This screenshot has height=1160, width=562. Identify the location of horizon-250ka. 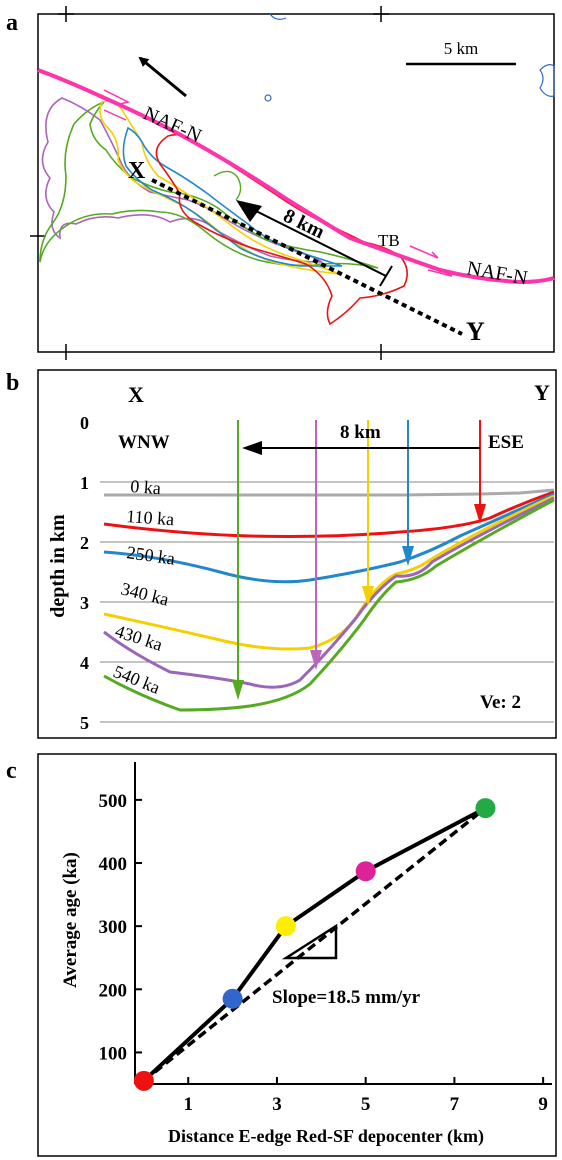
(329, 538).